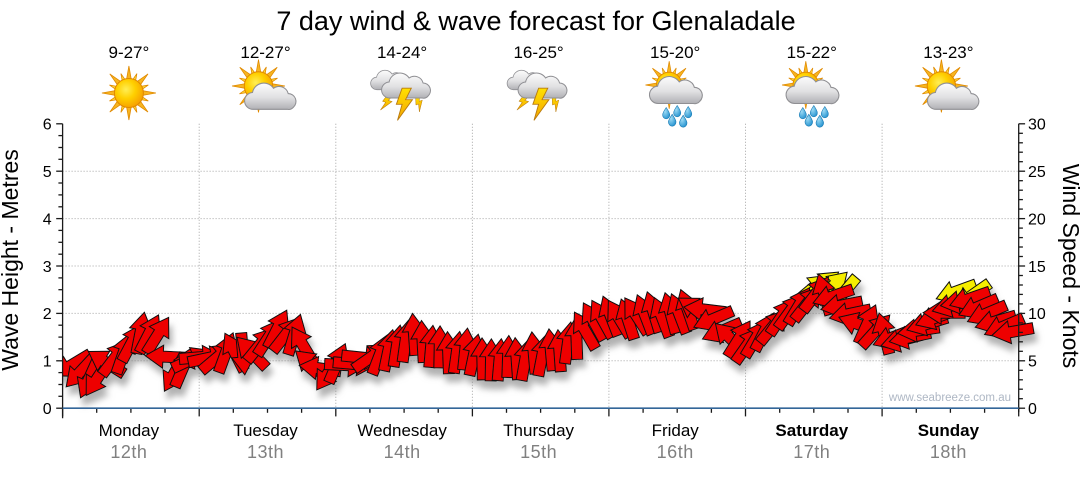 This screenshot has width=1080, height=480. What do you see at coordinates (47, 125) in the screenshot?
I see `svg-text: 6` at bounding box center [47, 125].